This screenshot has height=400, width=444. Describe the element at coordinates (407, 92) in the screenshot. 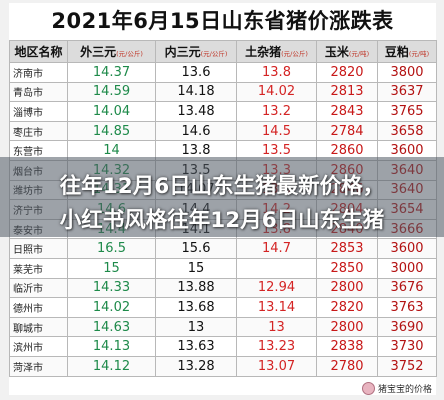

I see `cell-meal: 3637` at that location.